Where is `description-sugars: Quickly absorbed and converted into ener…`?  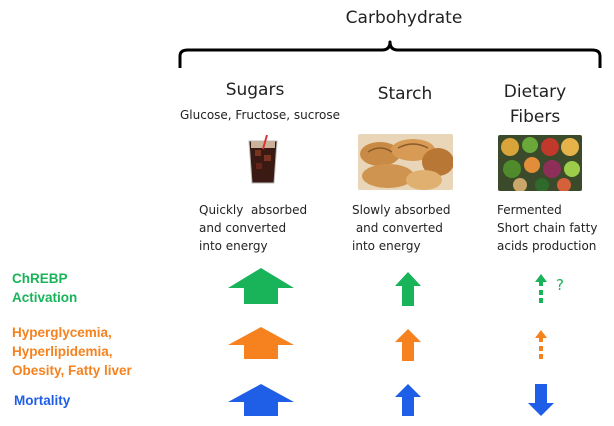
description-sugars: Quickly absorbed and converted into ener… is located at coordinates (253, 228).